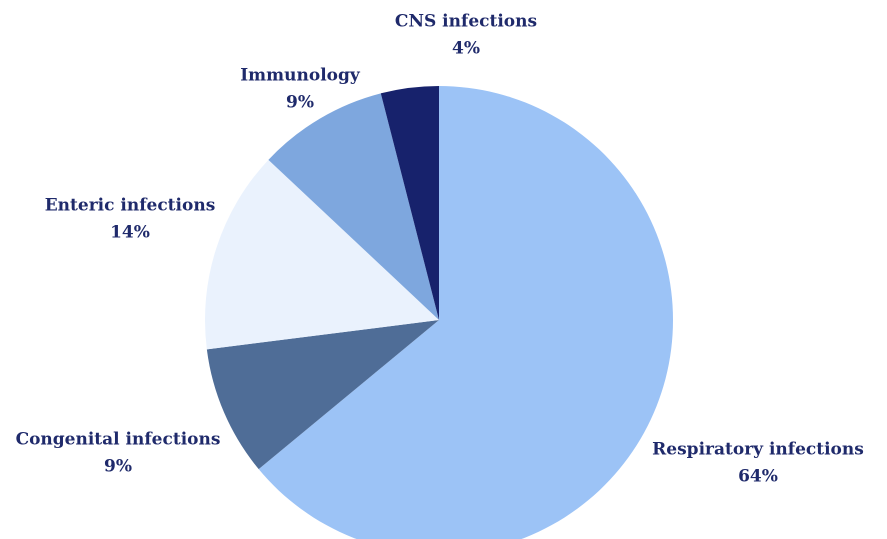 Image resolution: width=887 pixels, height=539 pixels. I want to click on slice-value-label: 4%, so click(466, 49).